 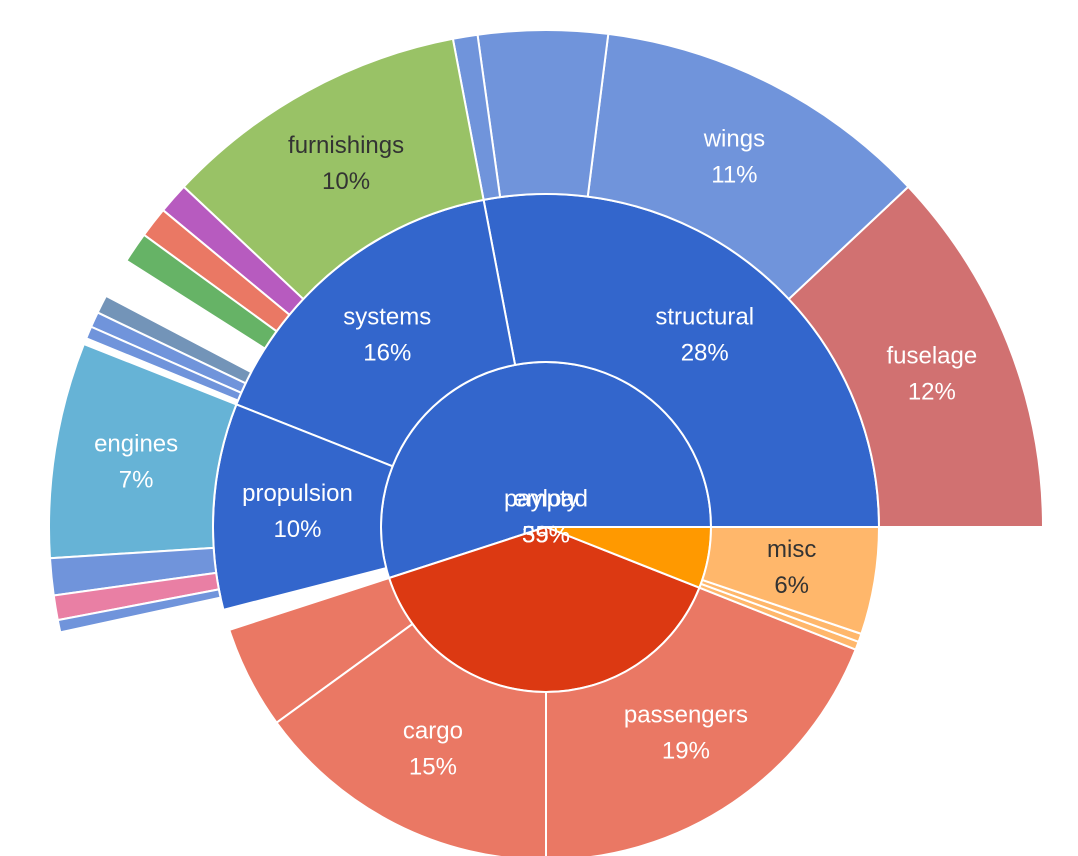 I want to click on label-name: wings, so click(x=734, y=139).